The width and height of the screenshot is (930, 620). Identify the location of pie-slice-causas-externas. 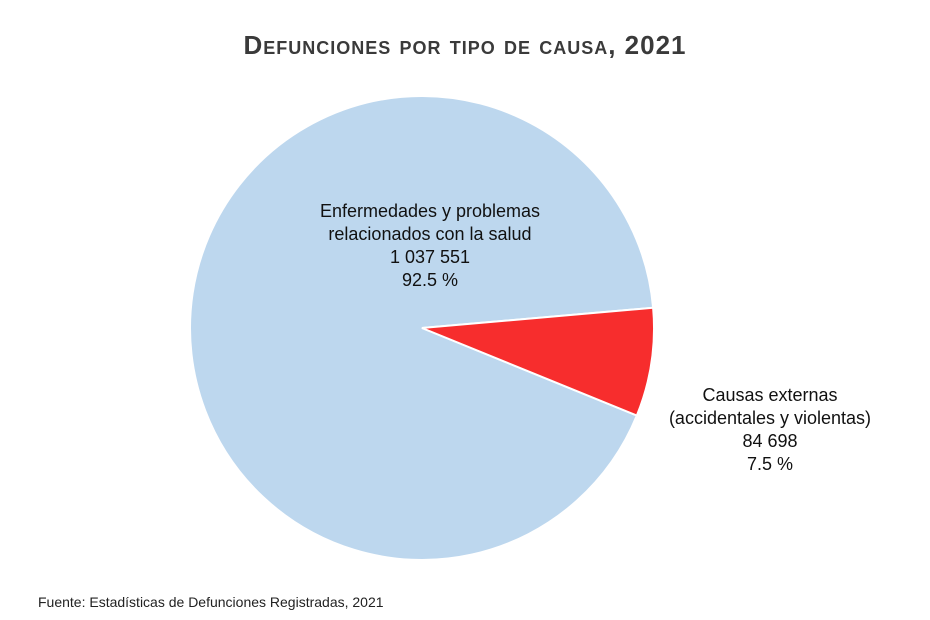
(538, 361).